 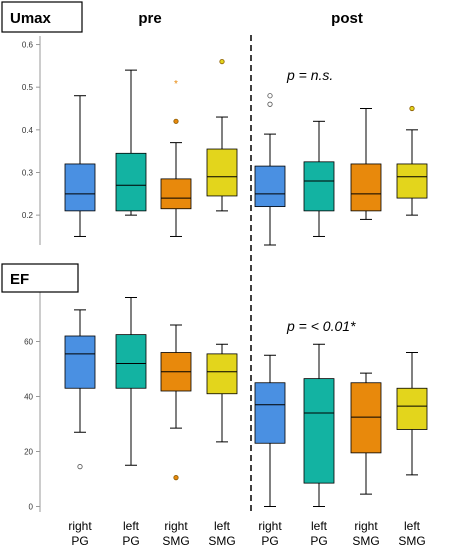 I want to click on ef-box-pre-left-pg, so click(x=131, y=381).